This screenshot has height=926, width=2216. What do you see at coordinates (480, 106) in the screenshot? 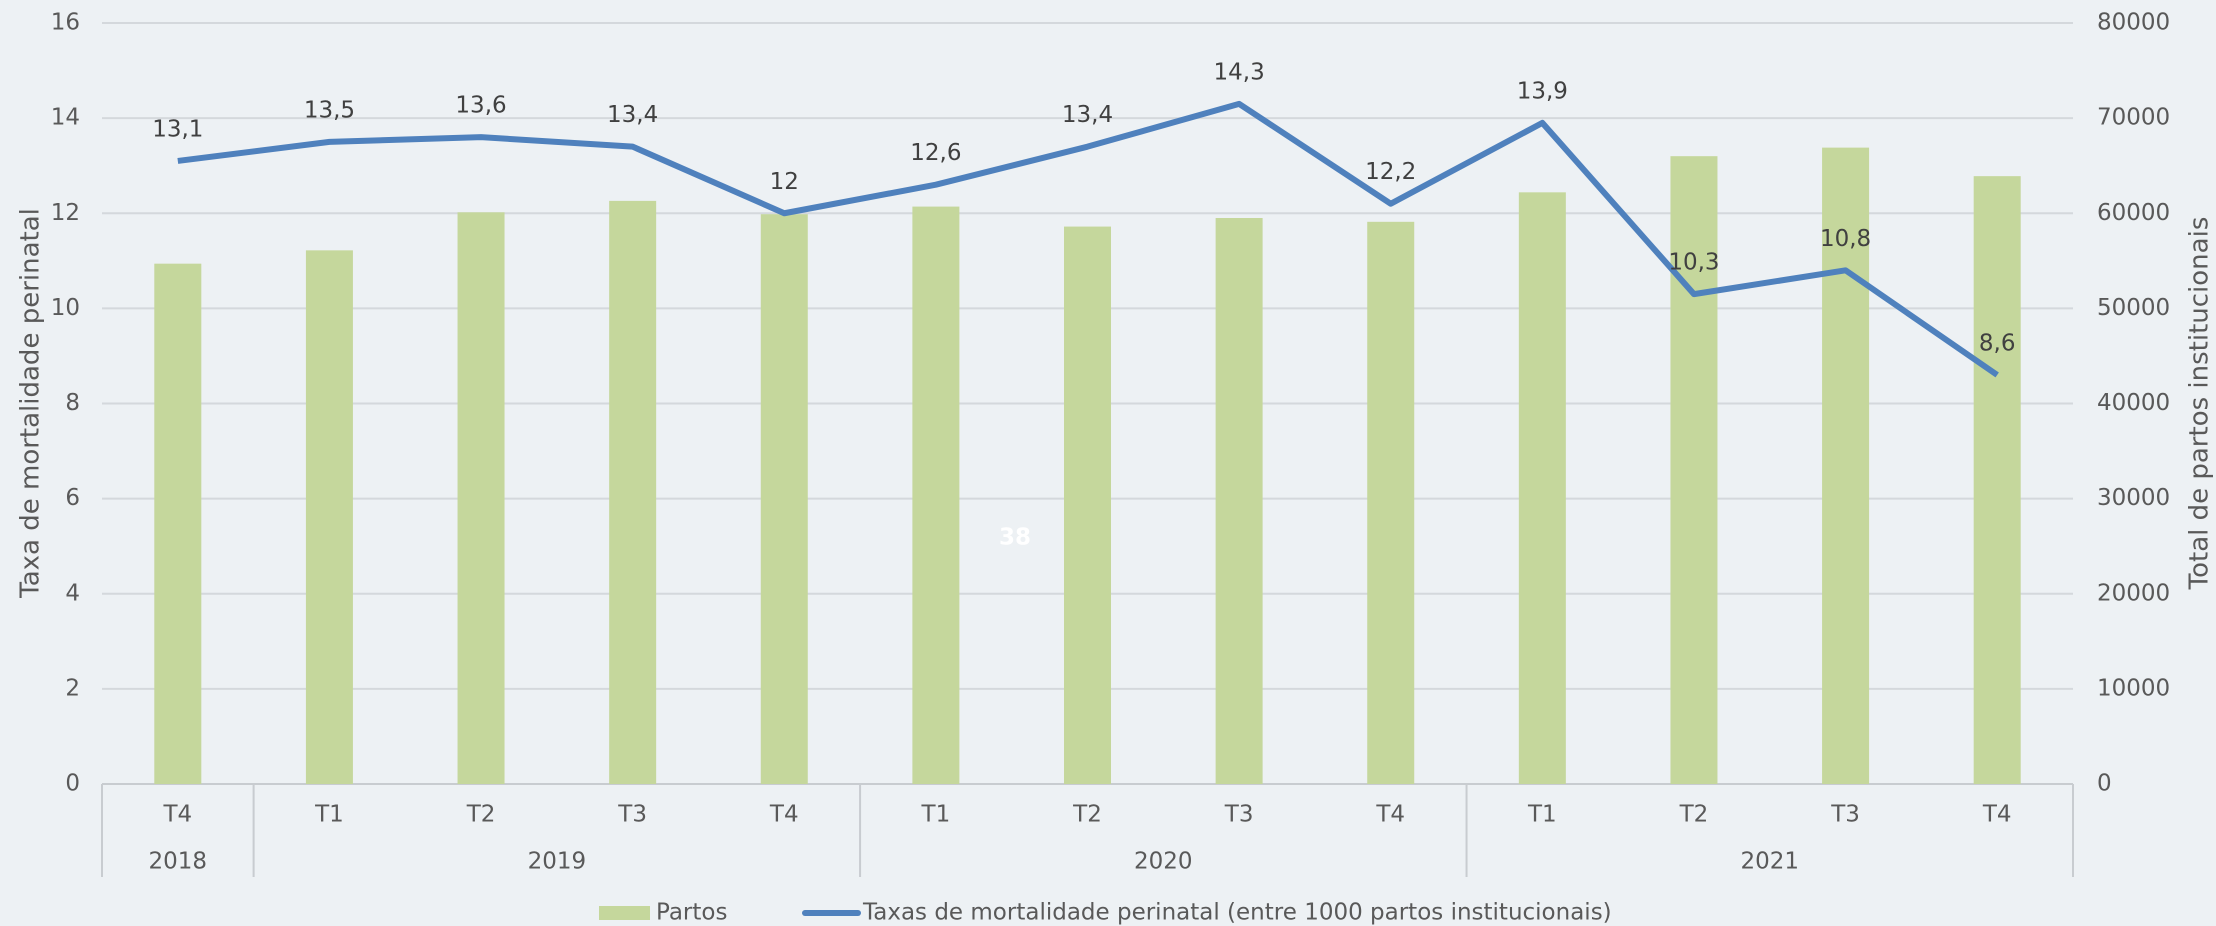
I see `data-label: 13,6` at bounding box center [480, 106].